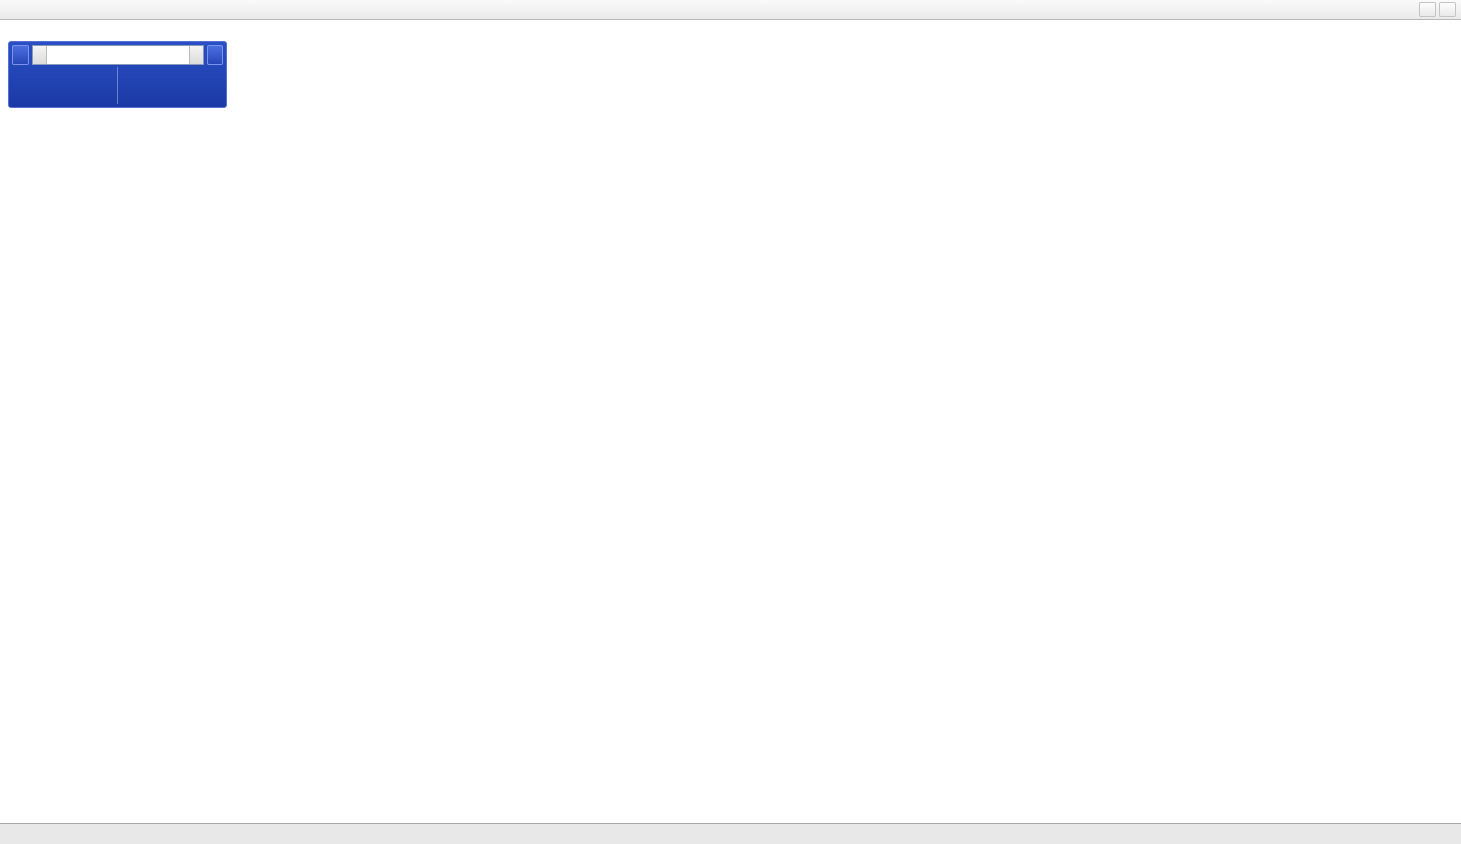 Image resolution: width=1461 pixels, height=844 pixels. I want to click on volume-control, so click(117, 55).